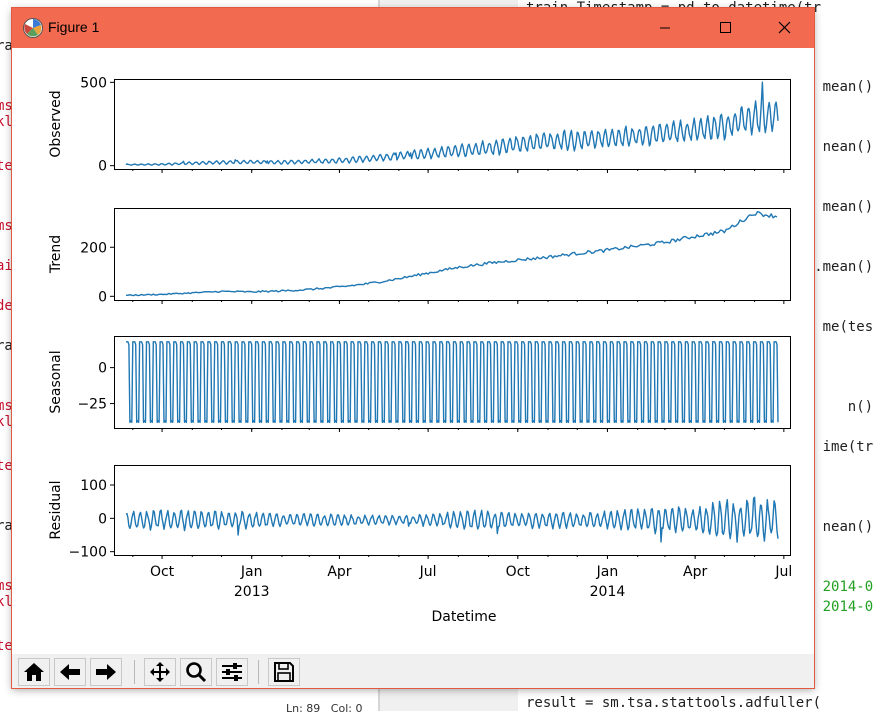  Describe the element at coordinates (33, 28) in the screenshot. I see `matplotlib-logo-icon` at that location.